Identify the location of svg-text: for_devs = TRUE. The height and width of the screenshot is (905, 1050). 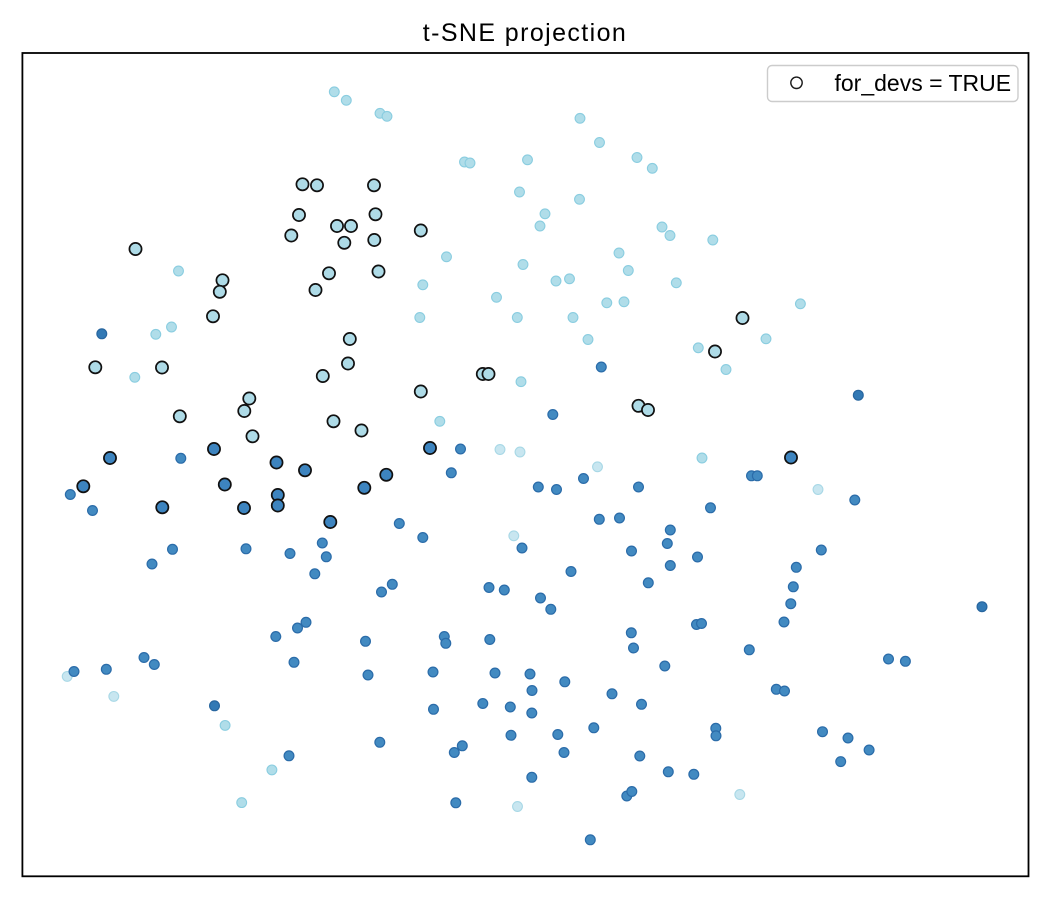
(923, 83).